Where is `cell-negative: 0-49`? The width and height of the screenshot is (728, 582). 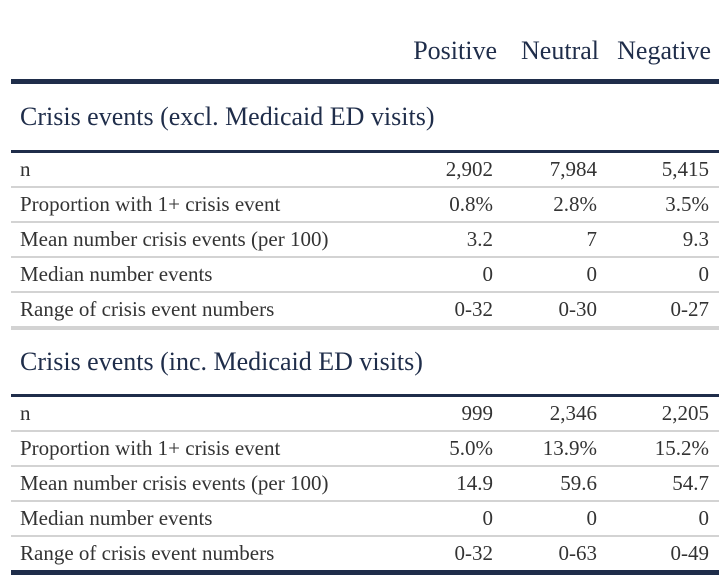
cell-negative: 0-49 is located at coordinates (661, 555).